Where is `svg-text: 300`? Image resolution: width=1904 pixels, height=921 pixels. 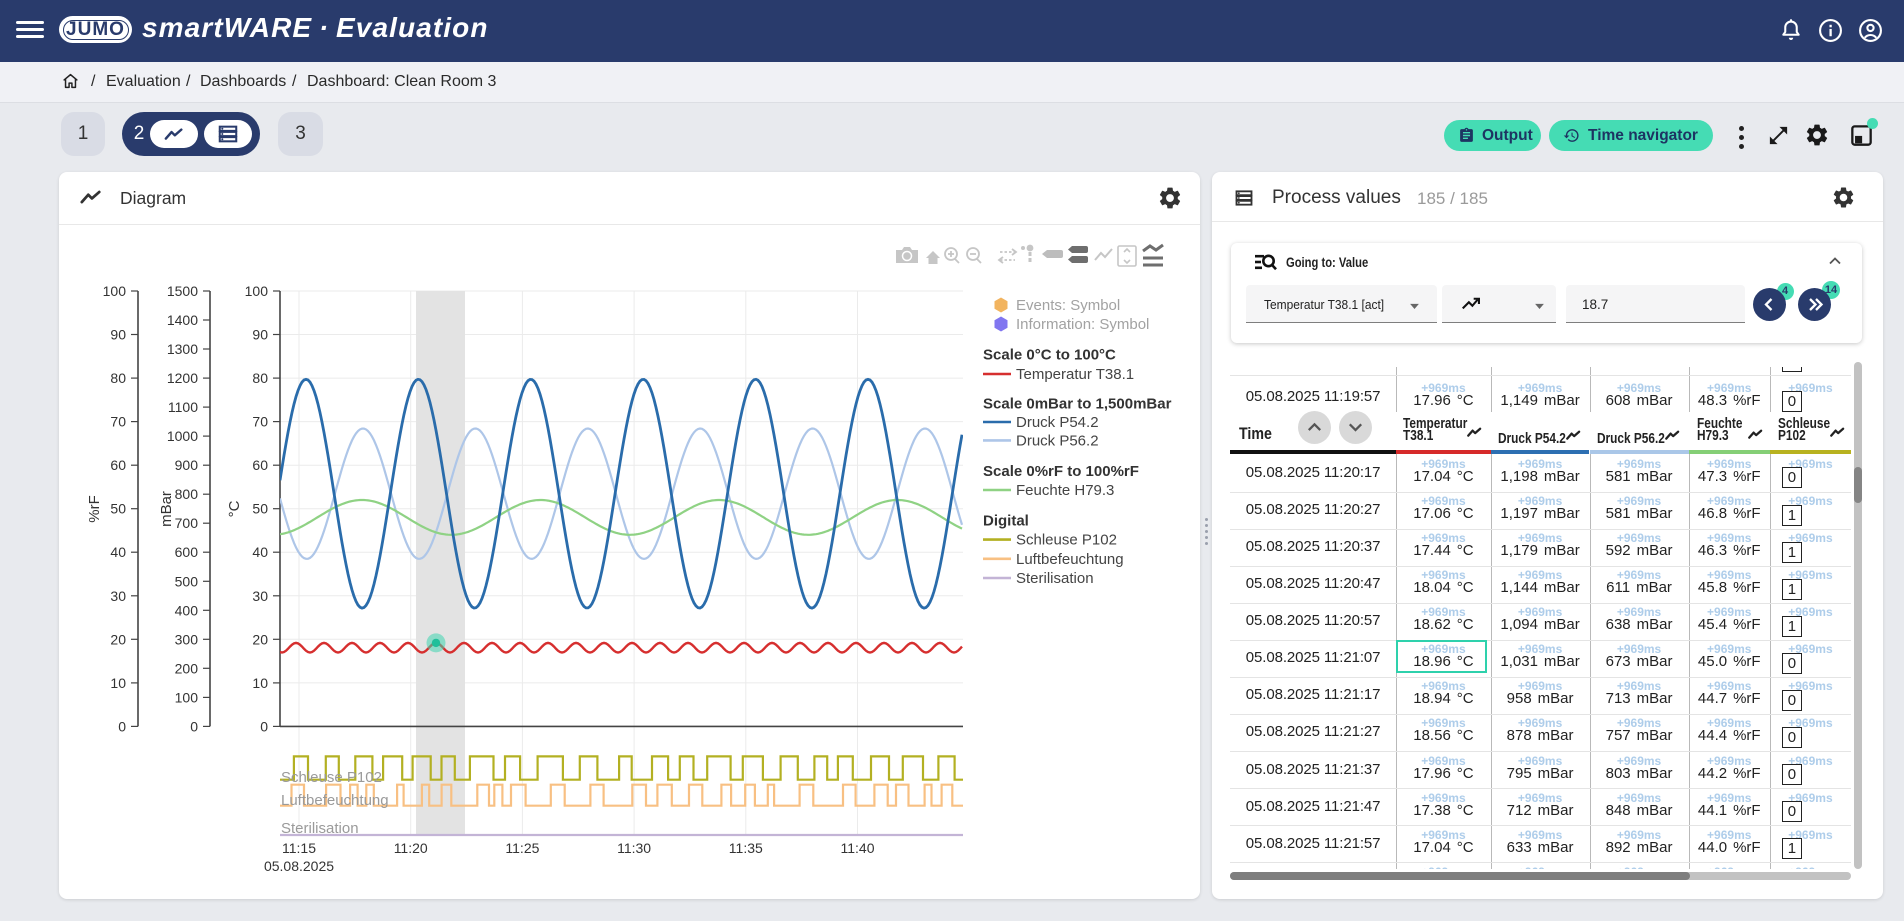
svg-text: 300 is located at coordinates (187, 639).